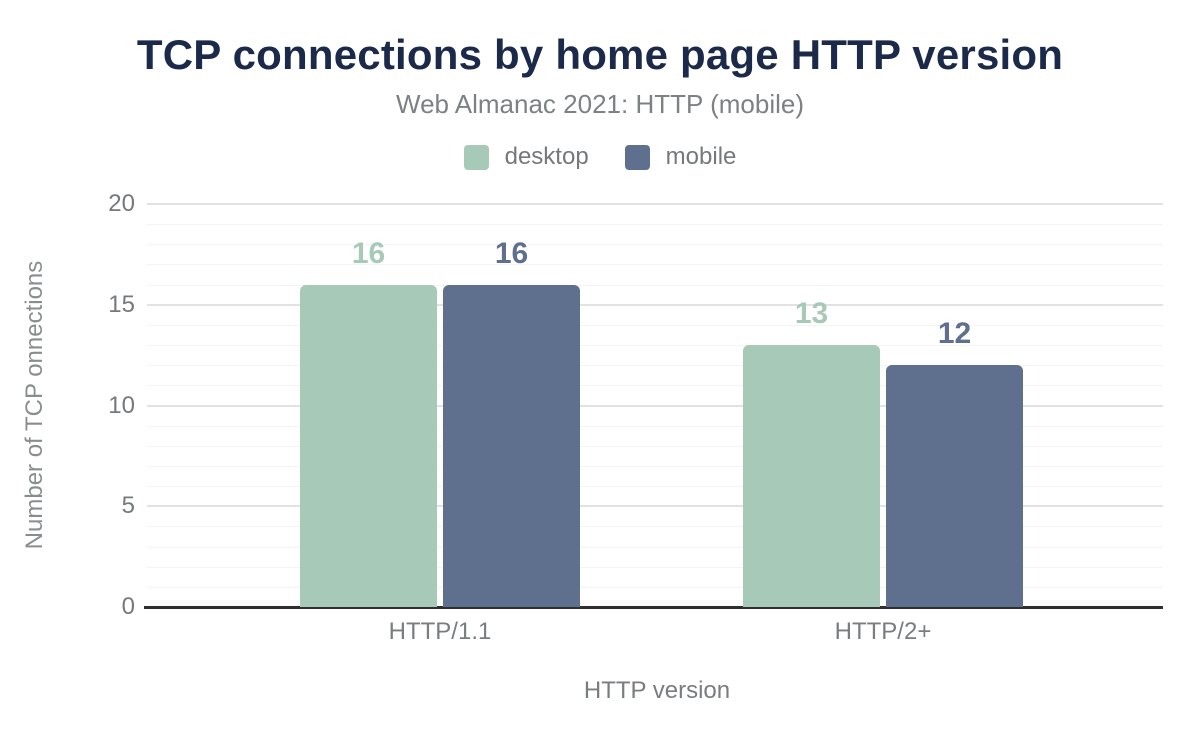 The height and width of the screenshot is (742, 1200). Describe the element at coordinates (883, 631) in the screenshot. I see `x-tick-label: HTTP/2+` at that location.